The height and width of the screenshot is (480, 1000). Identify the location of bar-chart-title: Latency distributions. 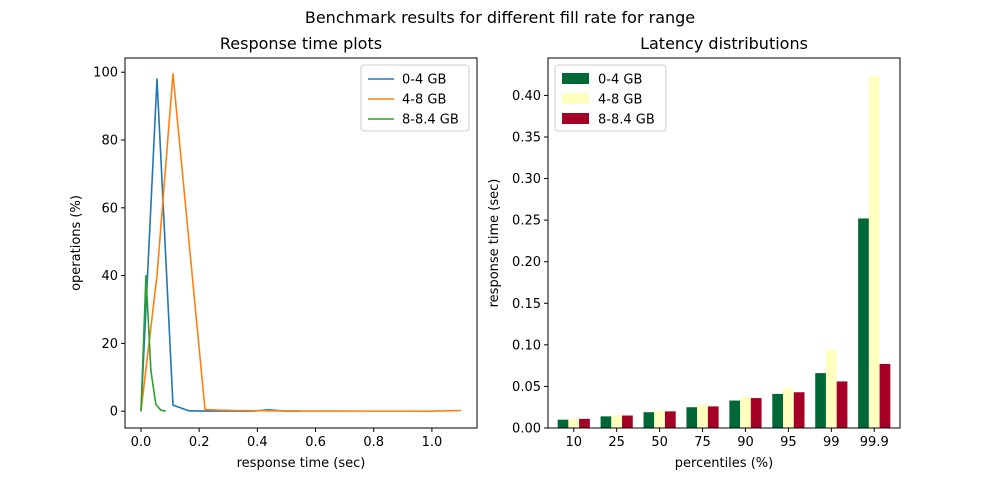
(724, 43).